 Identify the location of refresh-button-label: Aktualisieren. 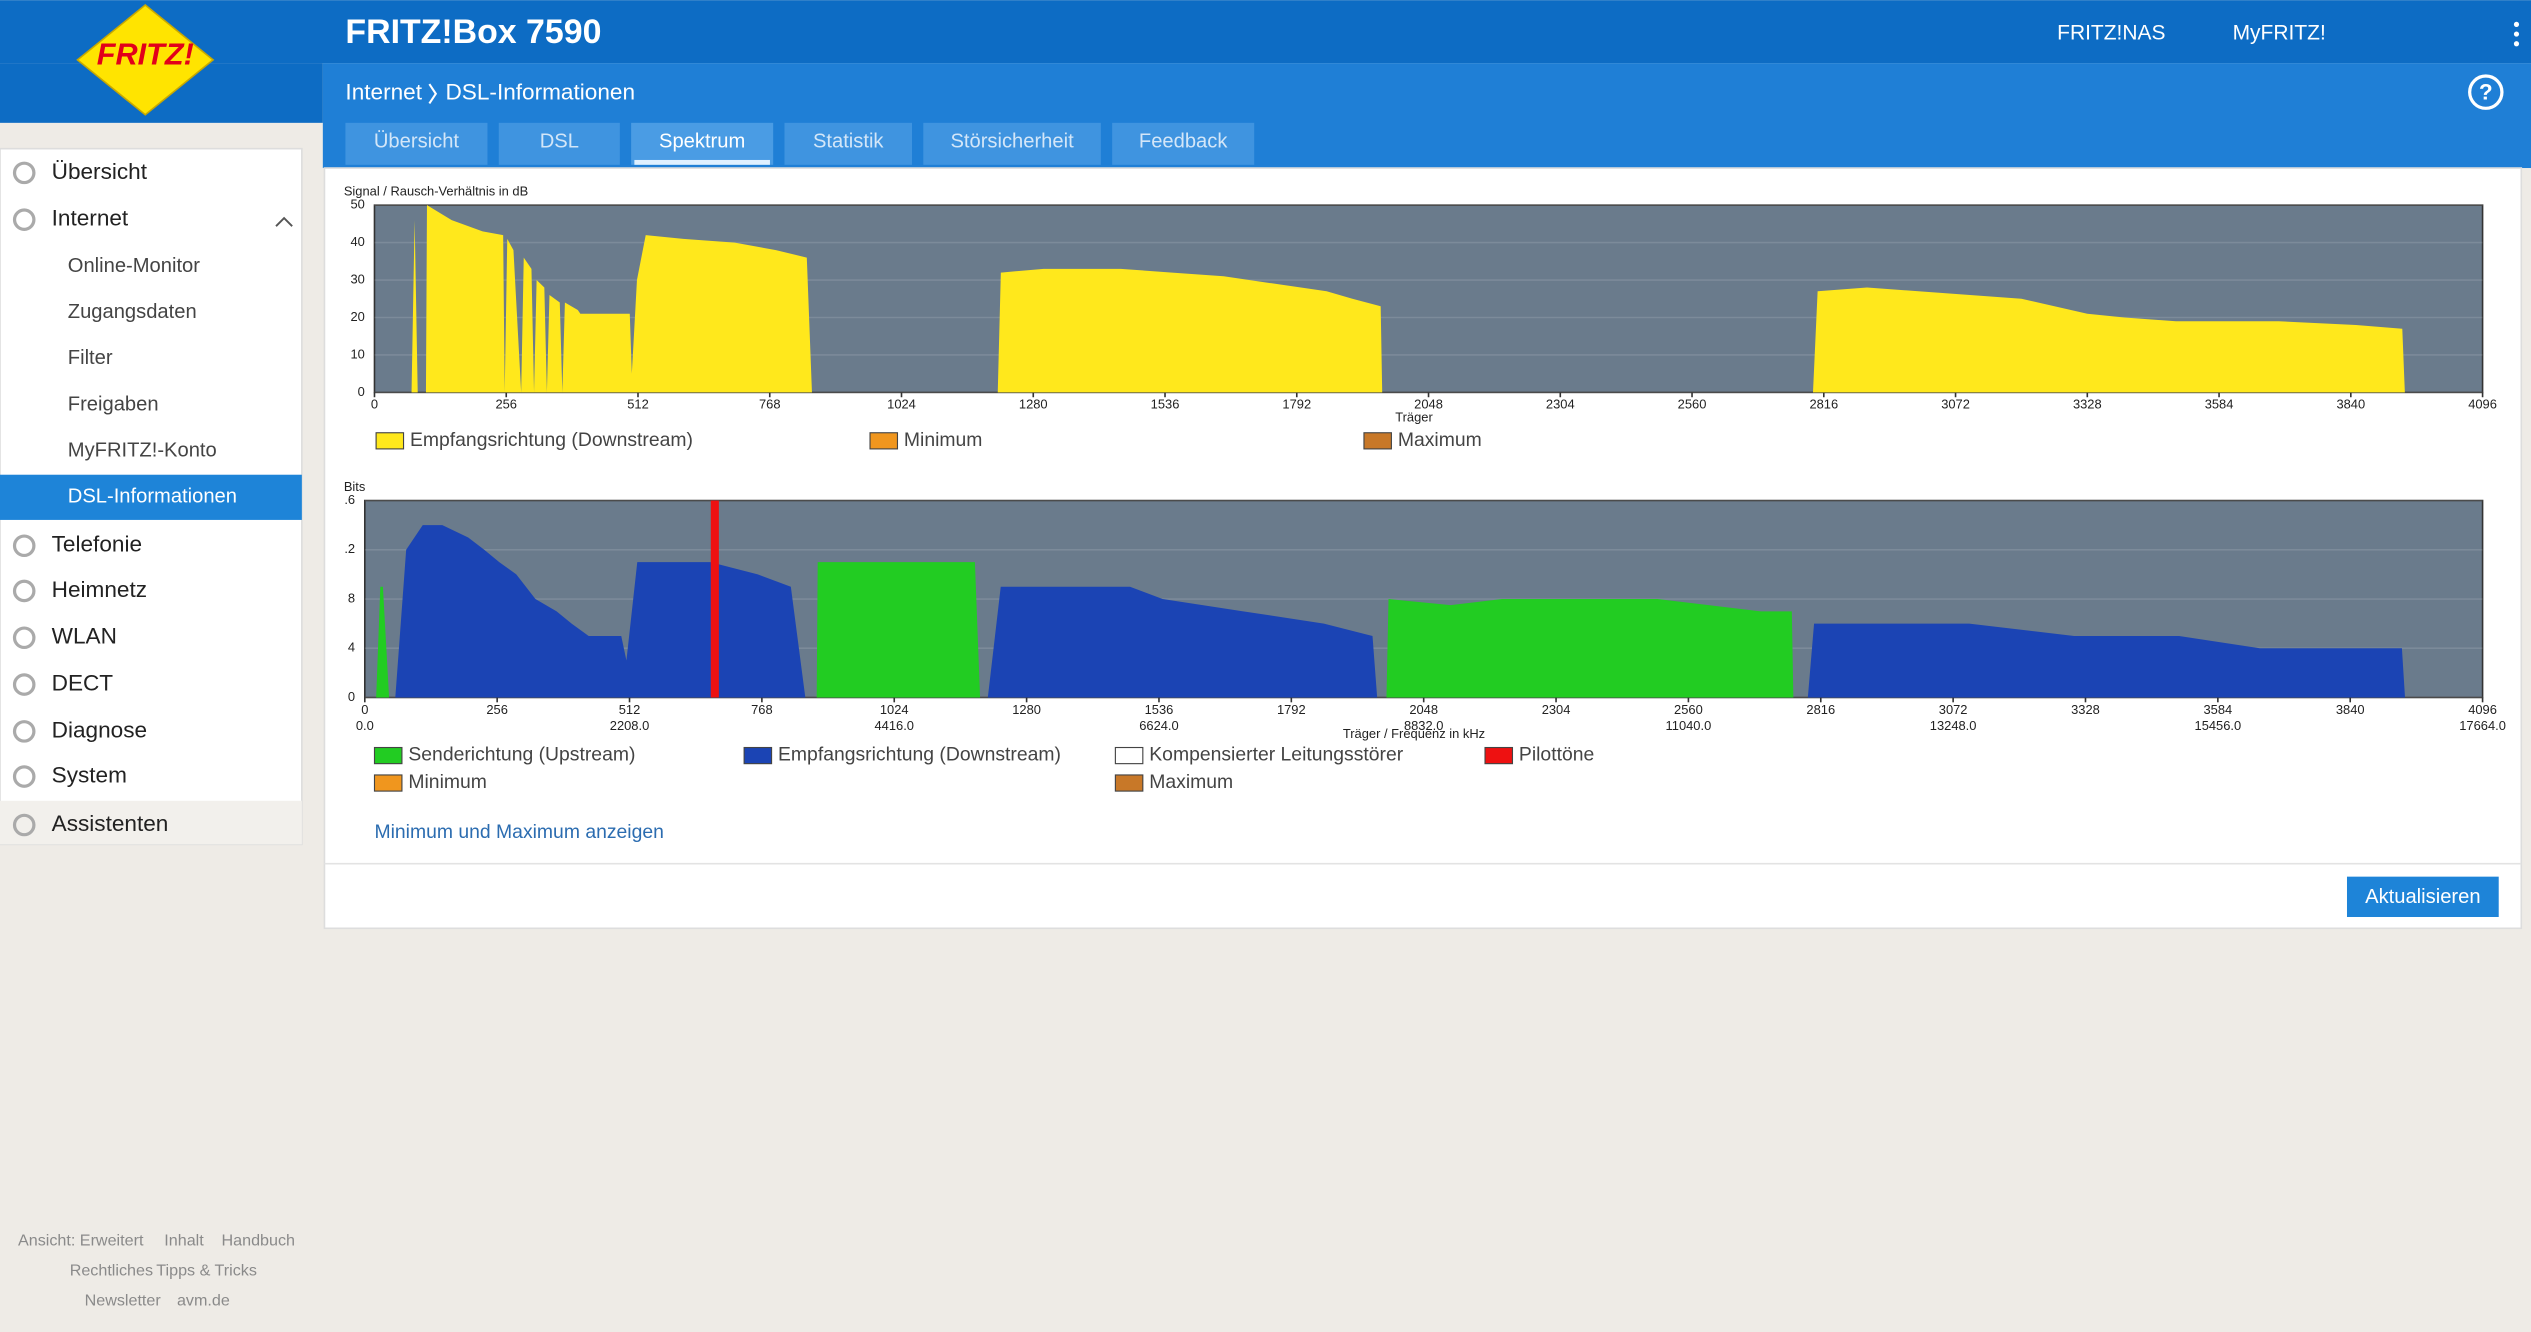
(2422, 897).